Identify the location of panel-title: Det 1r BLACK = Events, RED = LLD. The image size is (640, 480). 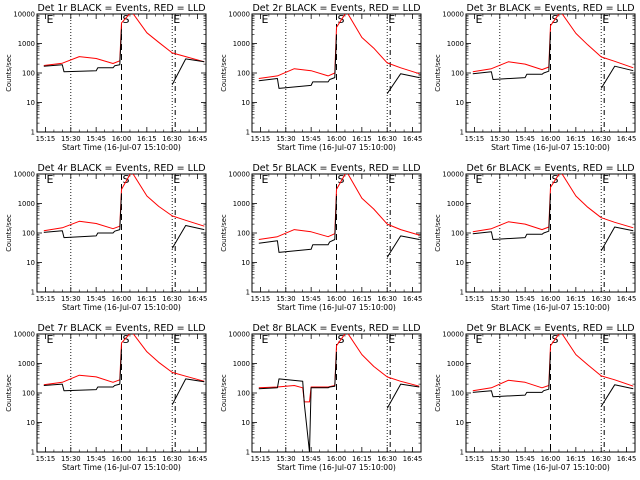
(121, 8).